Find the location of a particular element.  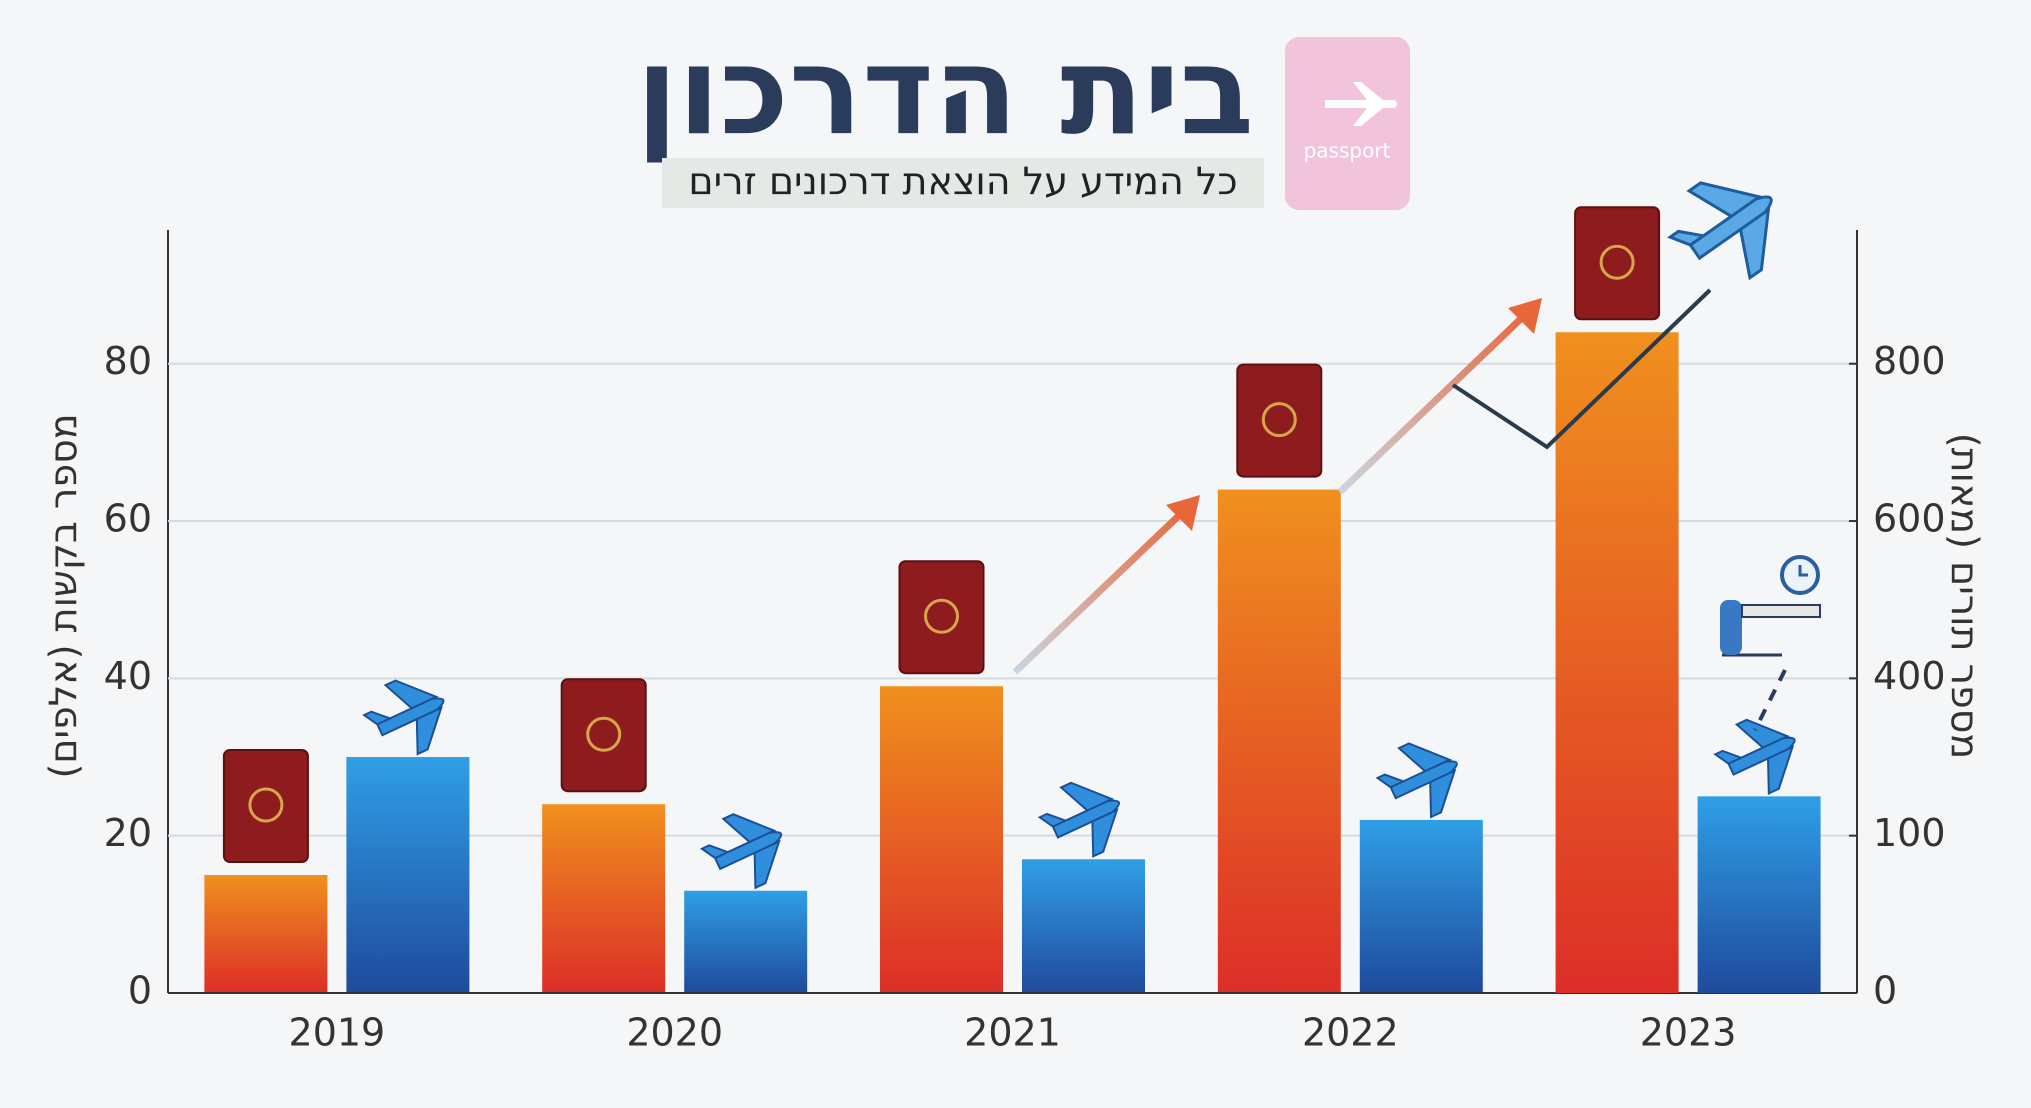

y2-tick-label: 0 is located at coordinates (1885, 991).